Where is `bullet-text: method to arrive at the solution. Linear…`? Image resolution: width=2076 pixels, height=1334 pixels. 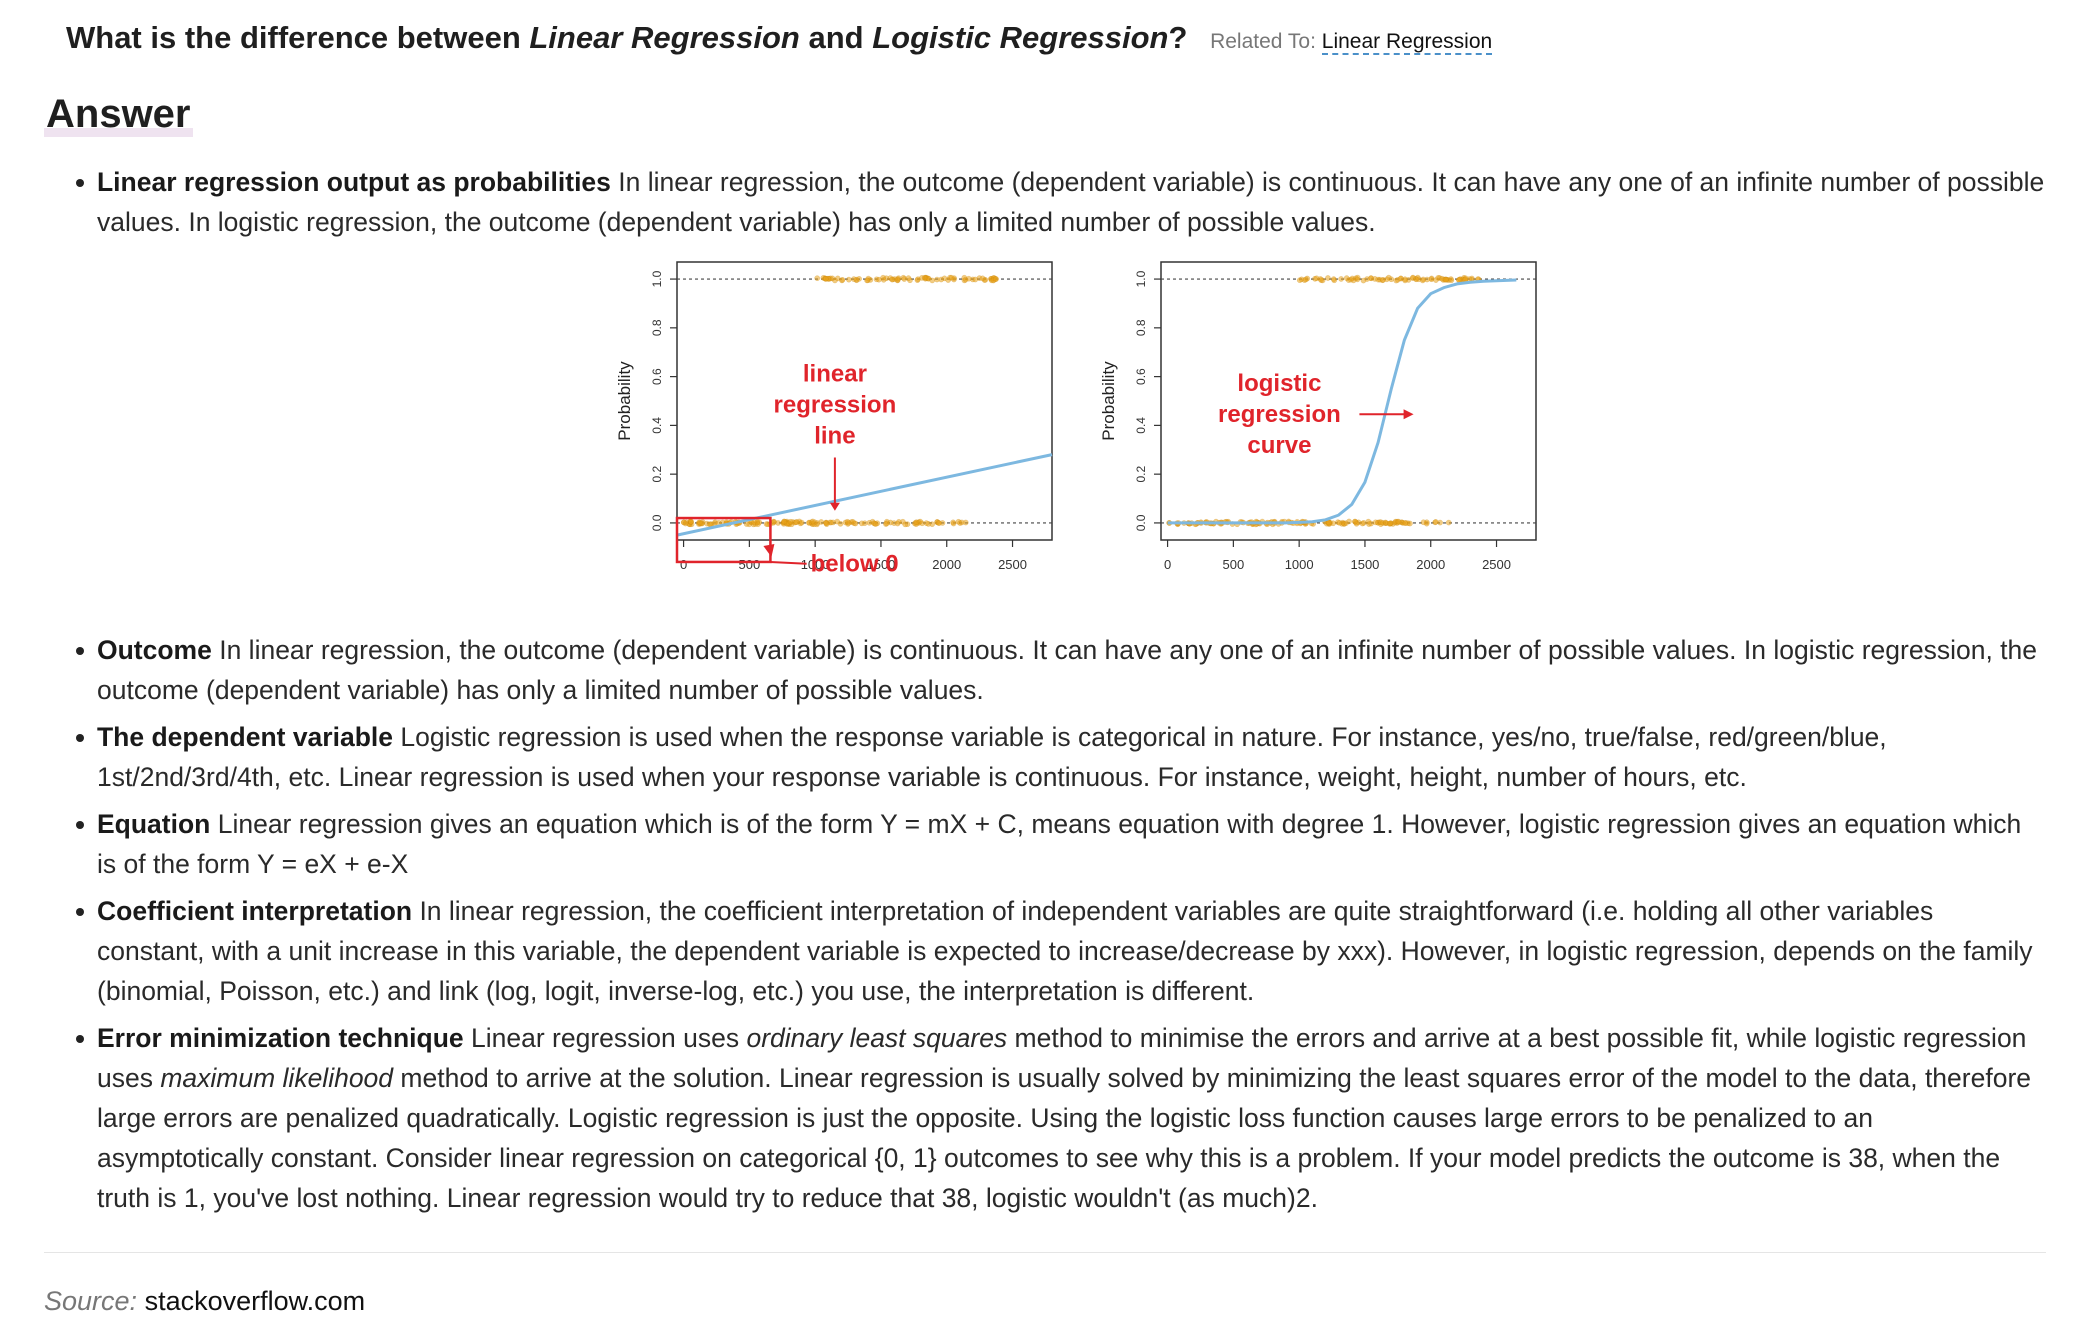
bullet-text: method to arrive at the solution. Linear… is located at coordinates (1064, 1138).